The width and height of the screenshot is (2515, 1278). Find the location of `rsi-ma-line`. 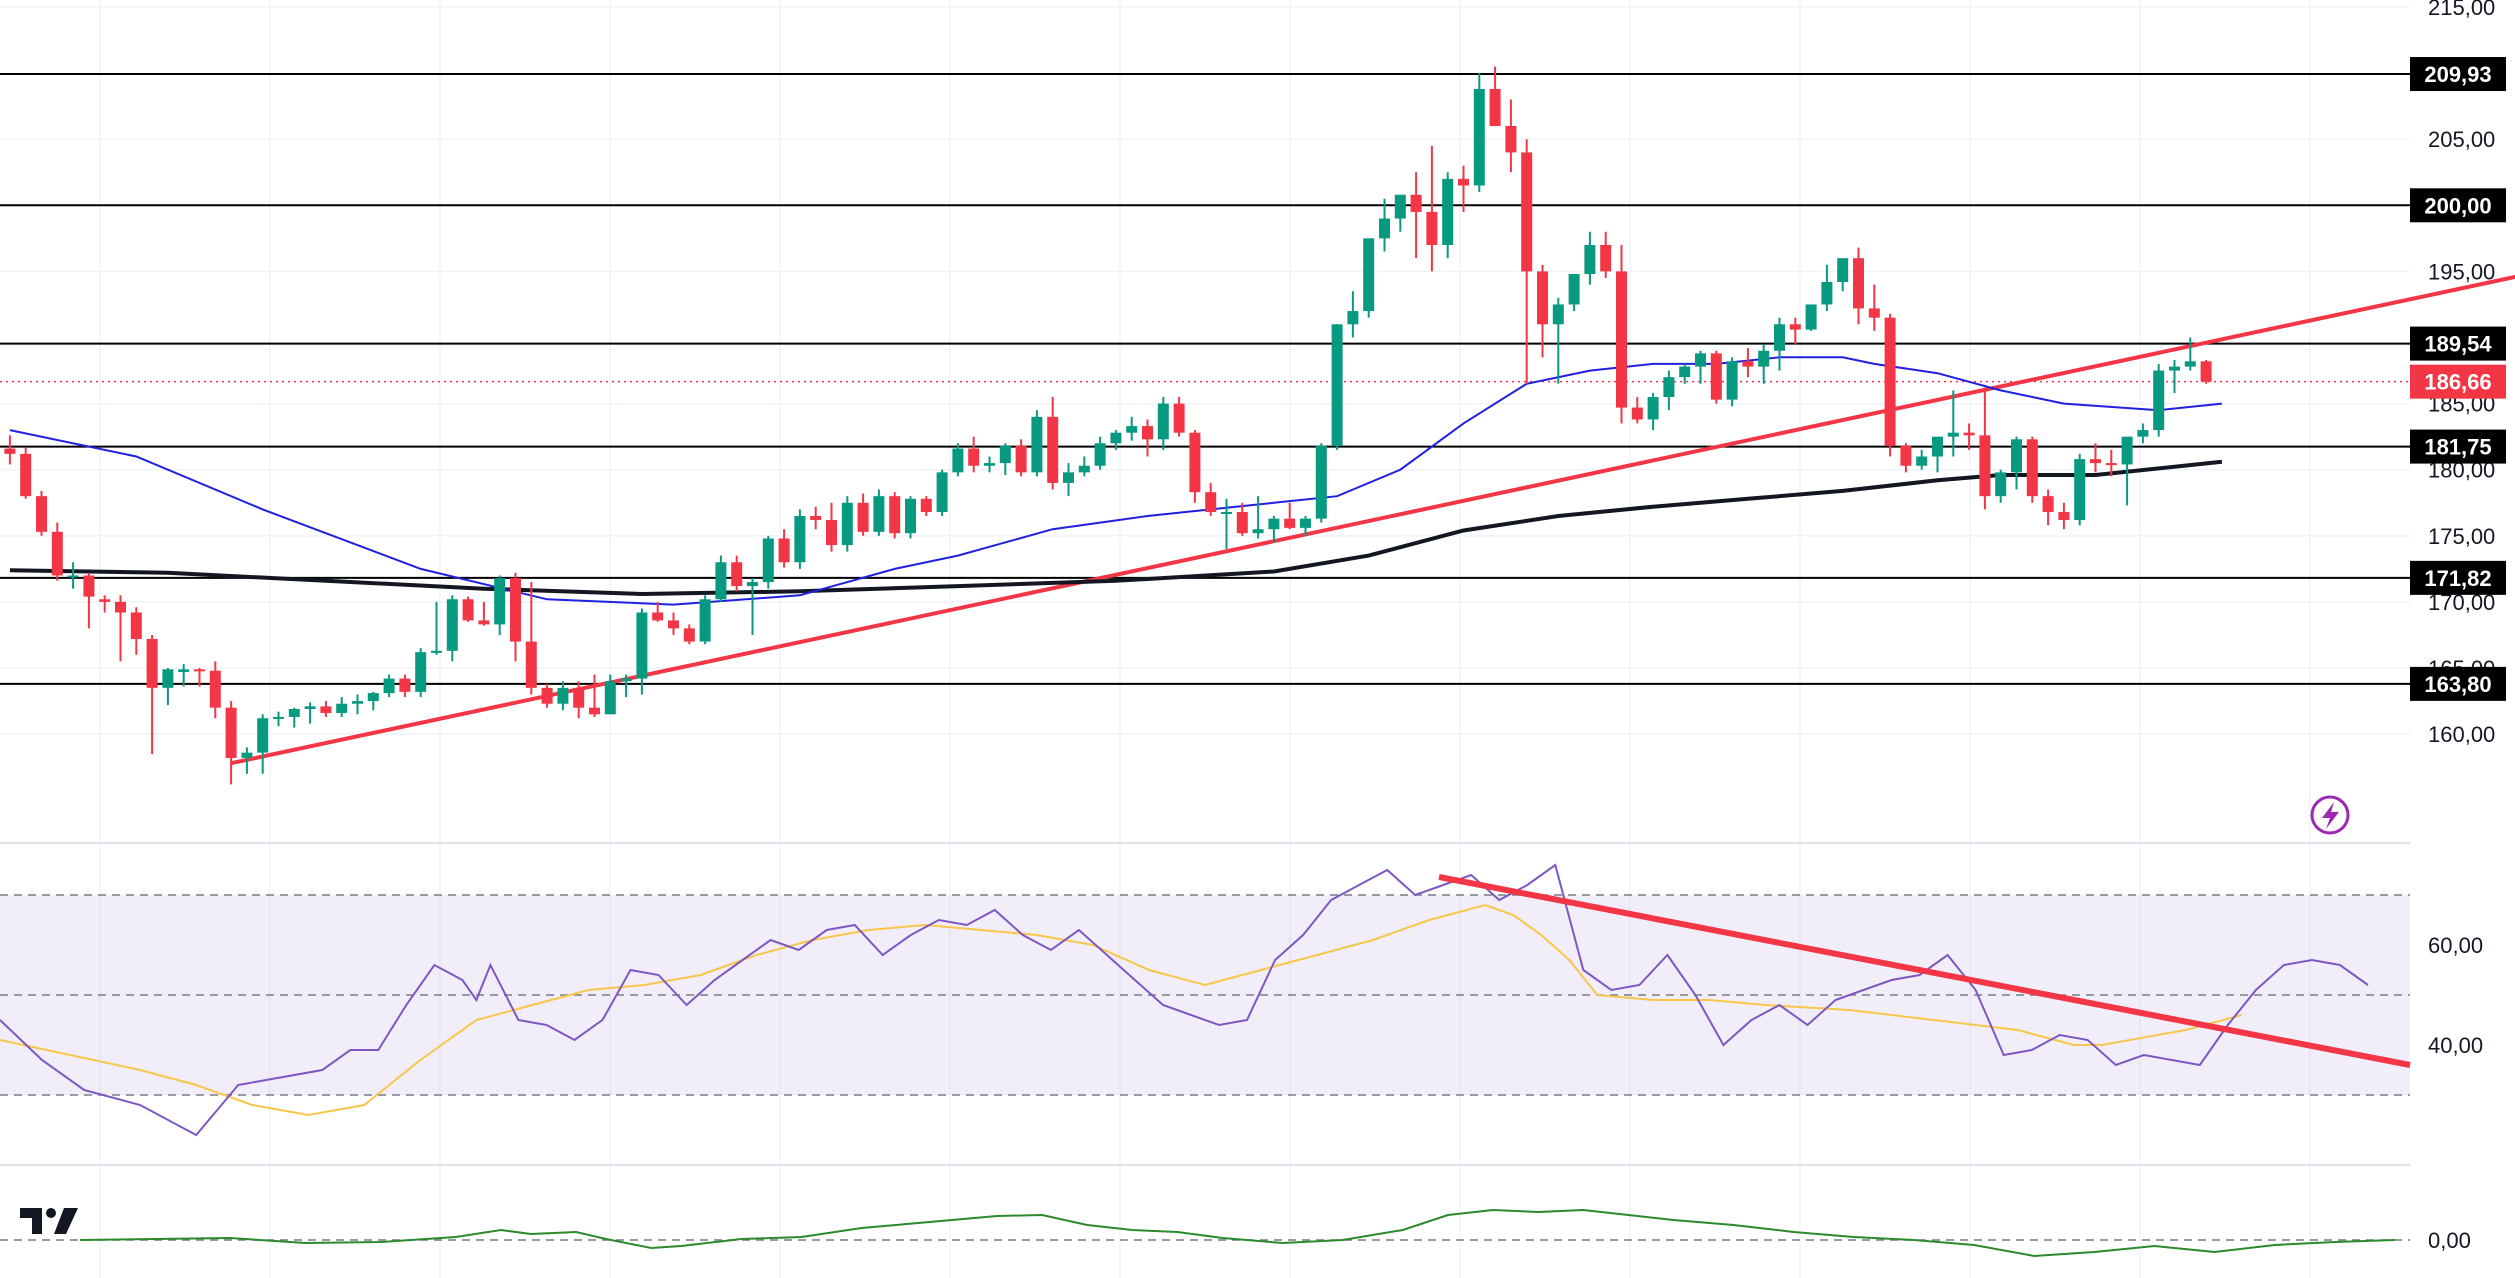

rsi-ma-line is located at coordinates (1121, 1010).